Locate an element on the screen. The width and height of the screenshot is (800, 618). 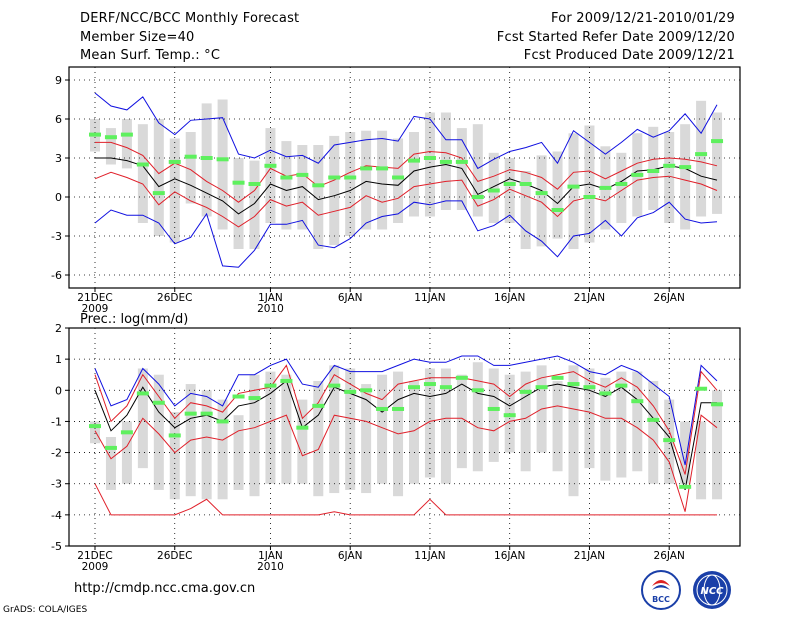
y-tick-label: -2 is located at coordinates (56, 453).